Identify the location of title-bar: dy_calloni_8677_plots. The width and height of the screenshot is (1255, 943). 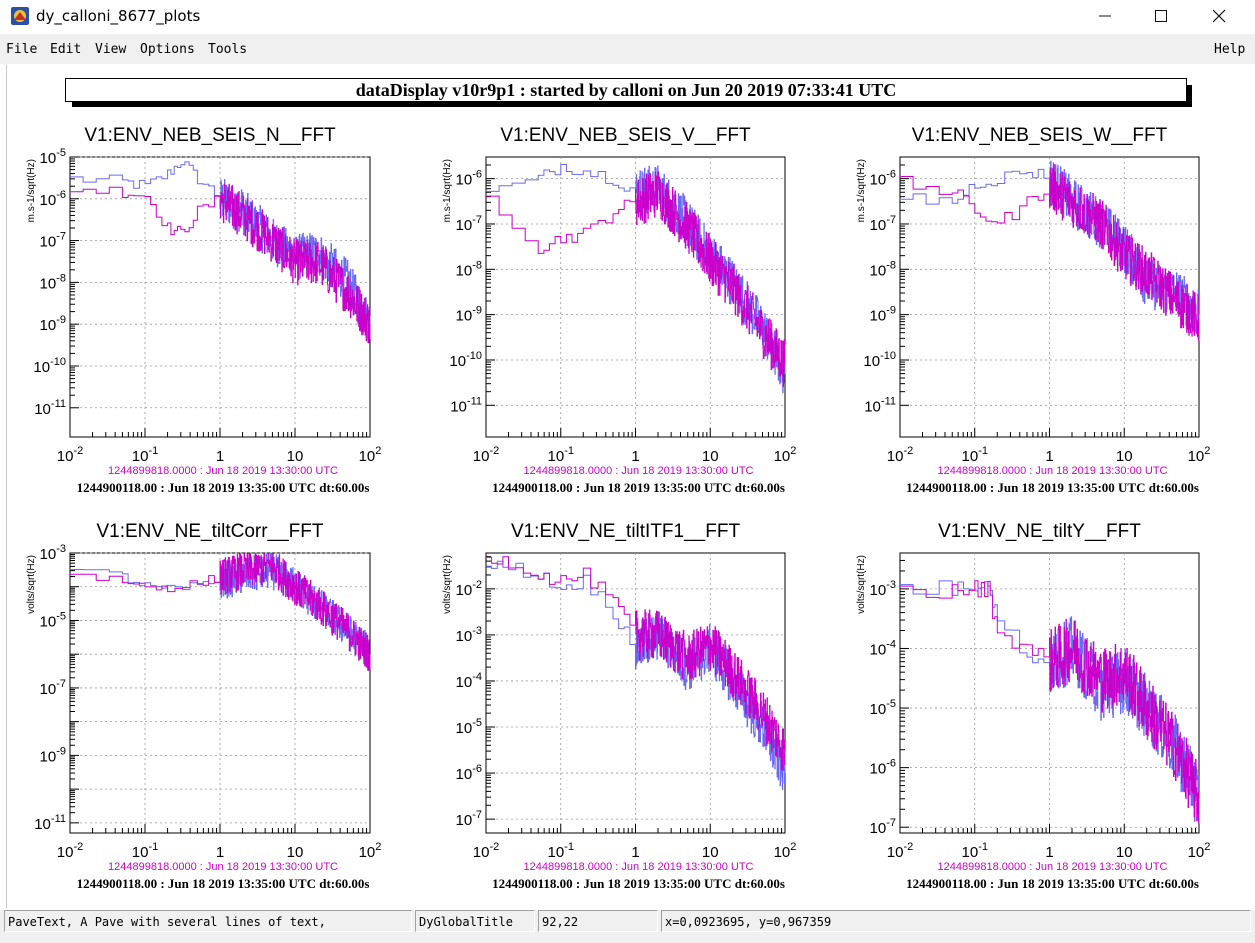
(627, 17).